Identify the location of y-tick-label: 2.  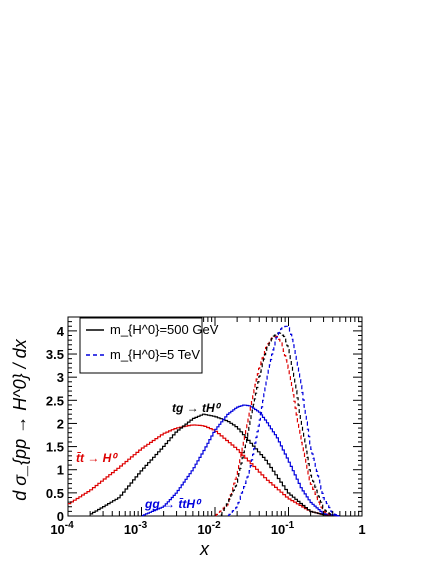
(60, 423).